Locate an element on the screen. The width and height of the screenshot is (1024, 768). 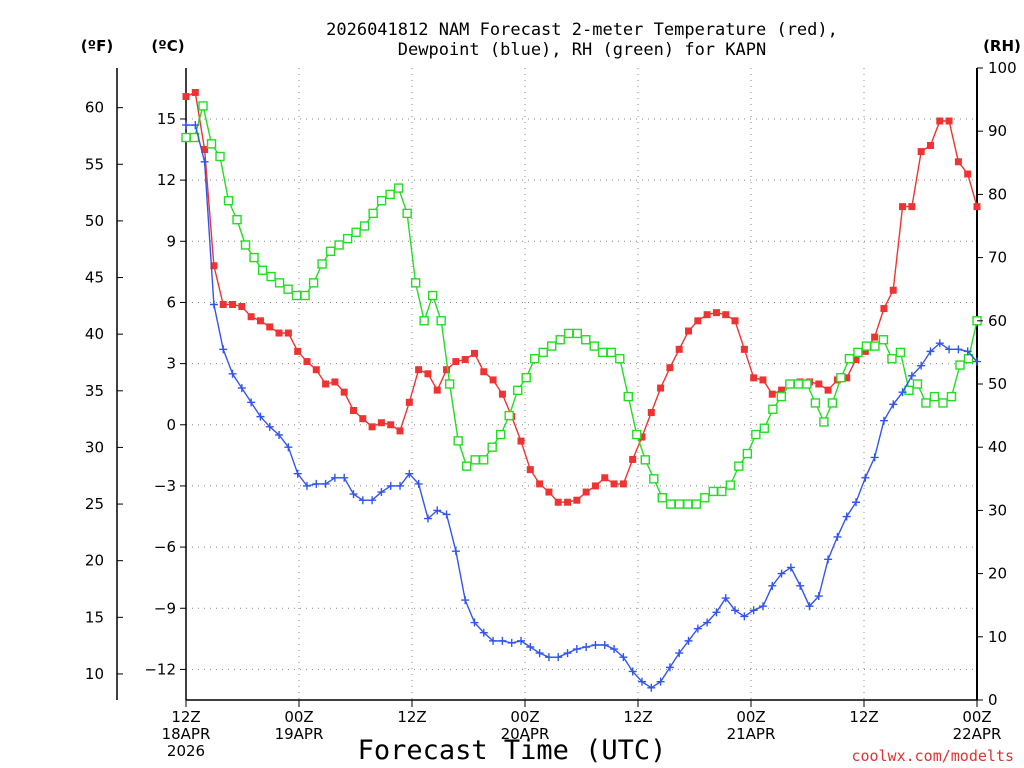
rh-tick-label: 90 is located at coordinates (997, 131).